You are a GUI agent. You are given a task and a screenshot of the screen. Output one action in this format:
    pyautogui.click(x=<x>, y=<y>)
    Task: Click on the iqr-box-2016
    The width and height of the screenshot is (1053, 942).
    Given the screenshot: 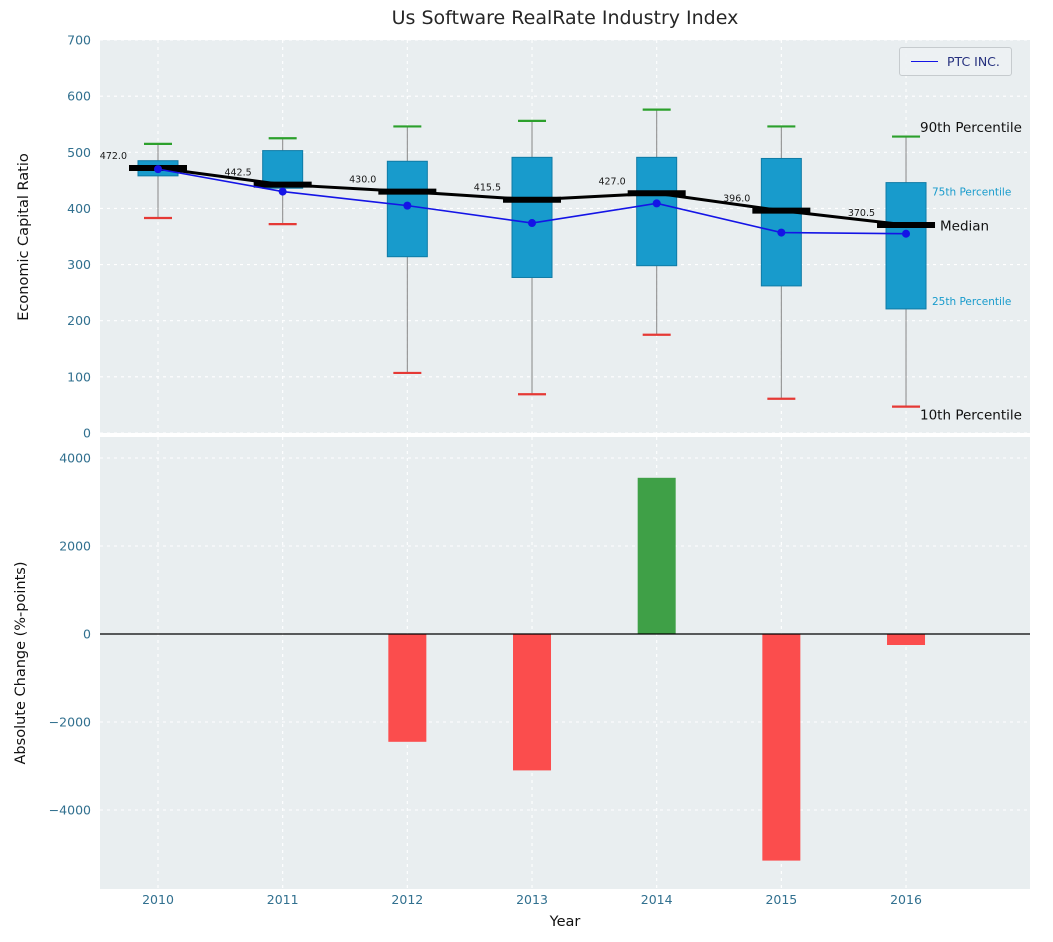 What is the action you would take?
    pyautogui.click(x=906, y=246)
    